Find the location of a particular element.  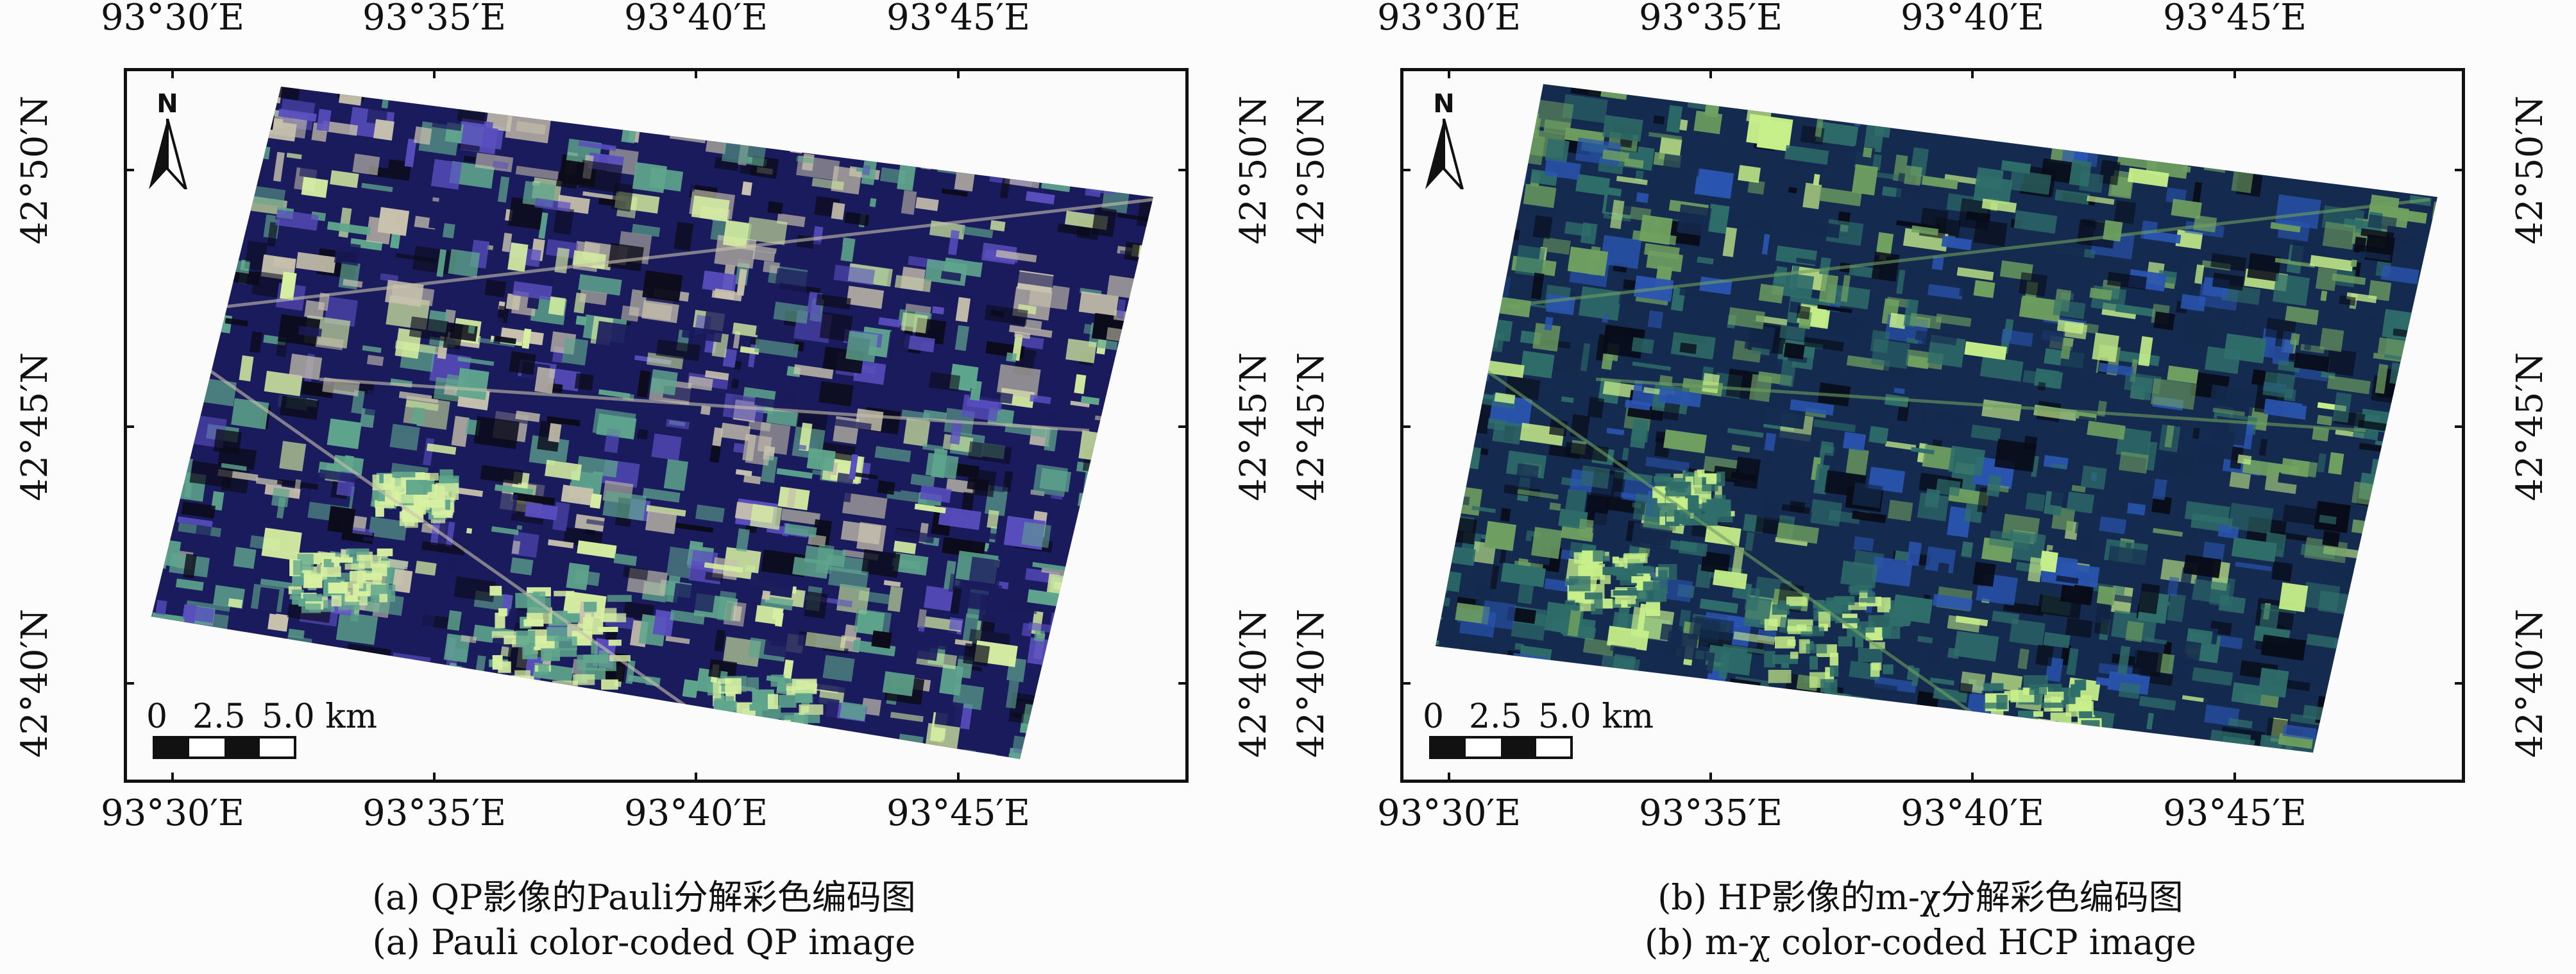

caption-en: (b) m-χ color-coded HCP image is located at coordinates (1920, 942).